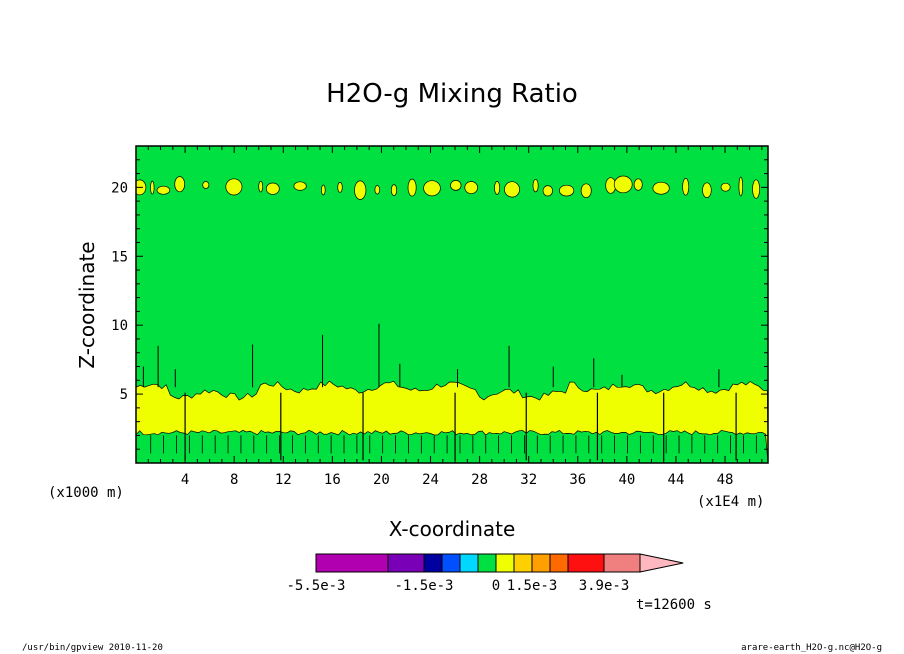 The image size is (904, 654). I want to click on y-tick-label: 15, so click(119, 257).